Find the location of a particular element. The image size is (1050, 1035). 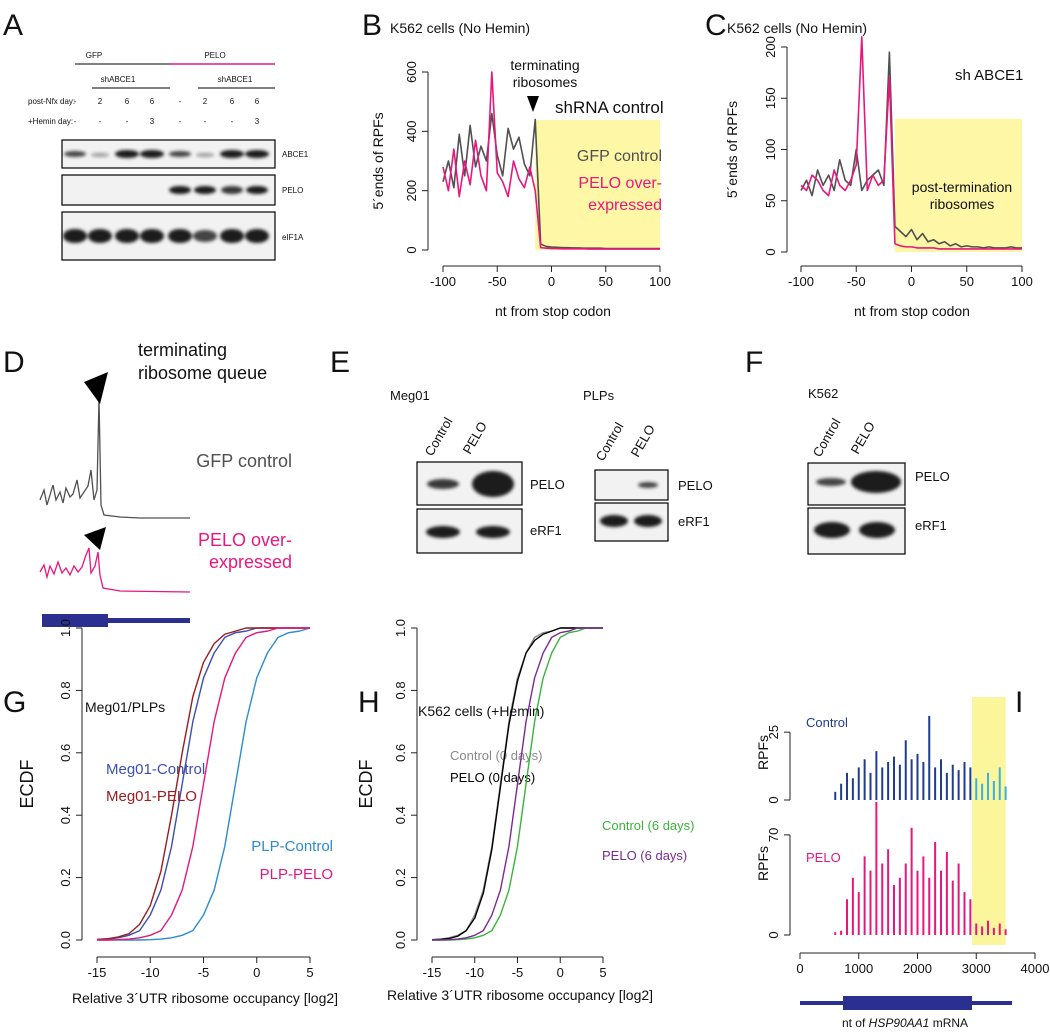

legend-label: PELO is located at coordinates (823, 857).